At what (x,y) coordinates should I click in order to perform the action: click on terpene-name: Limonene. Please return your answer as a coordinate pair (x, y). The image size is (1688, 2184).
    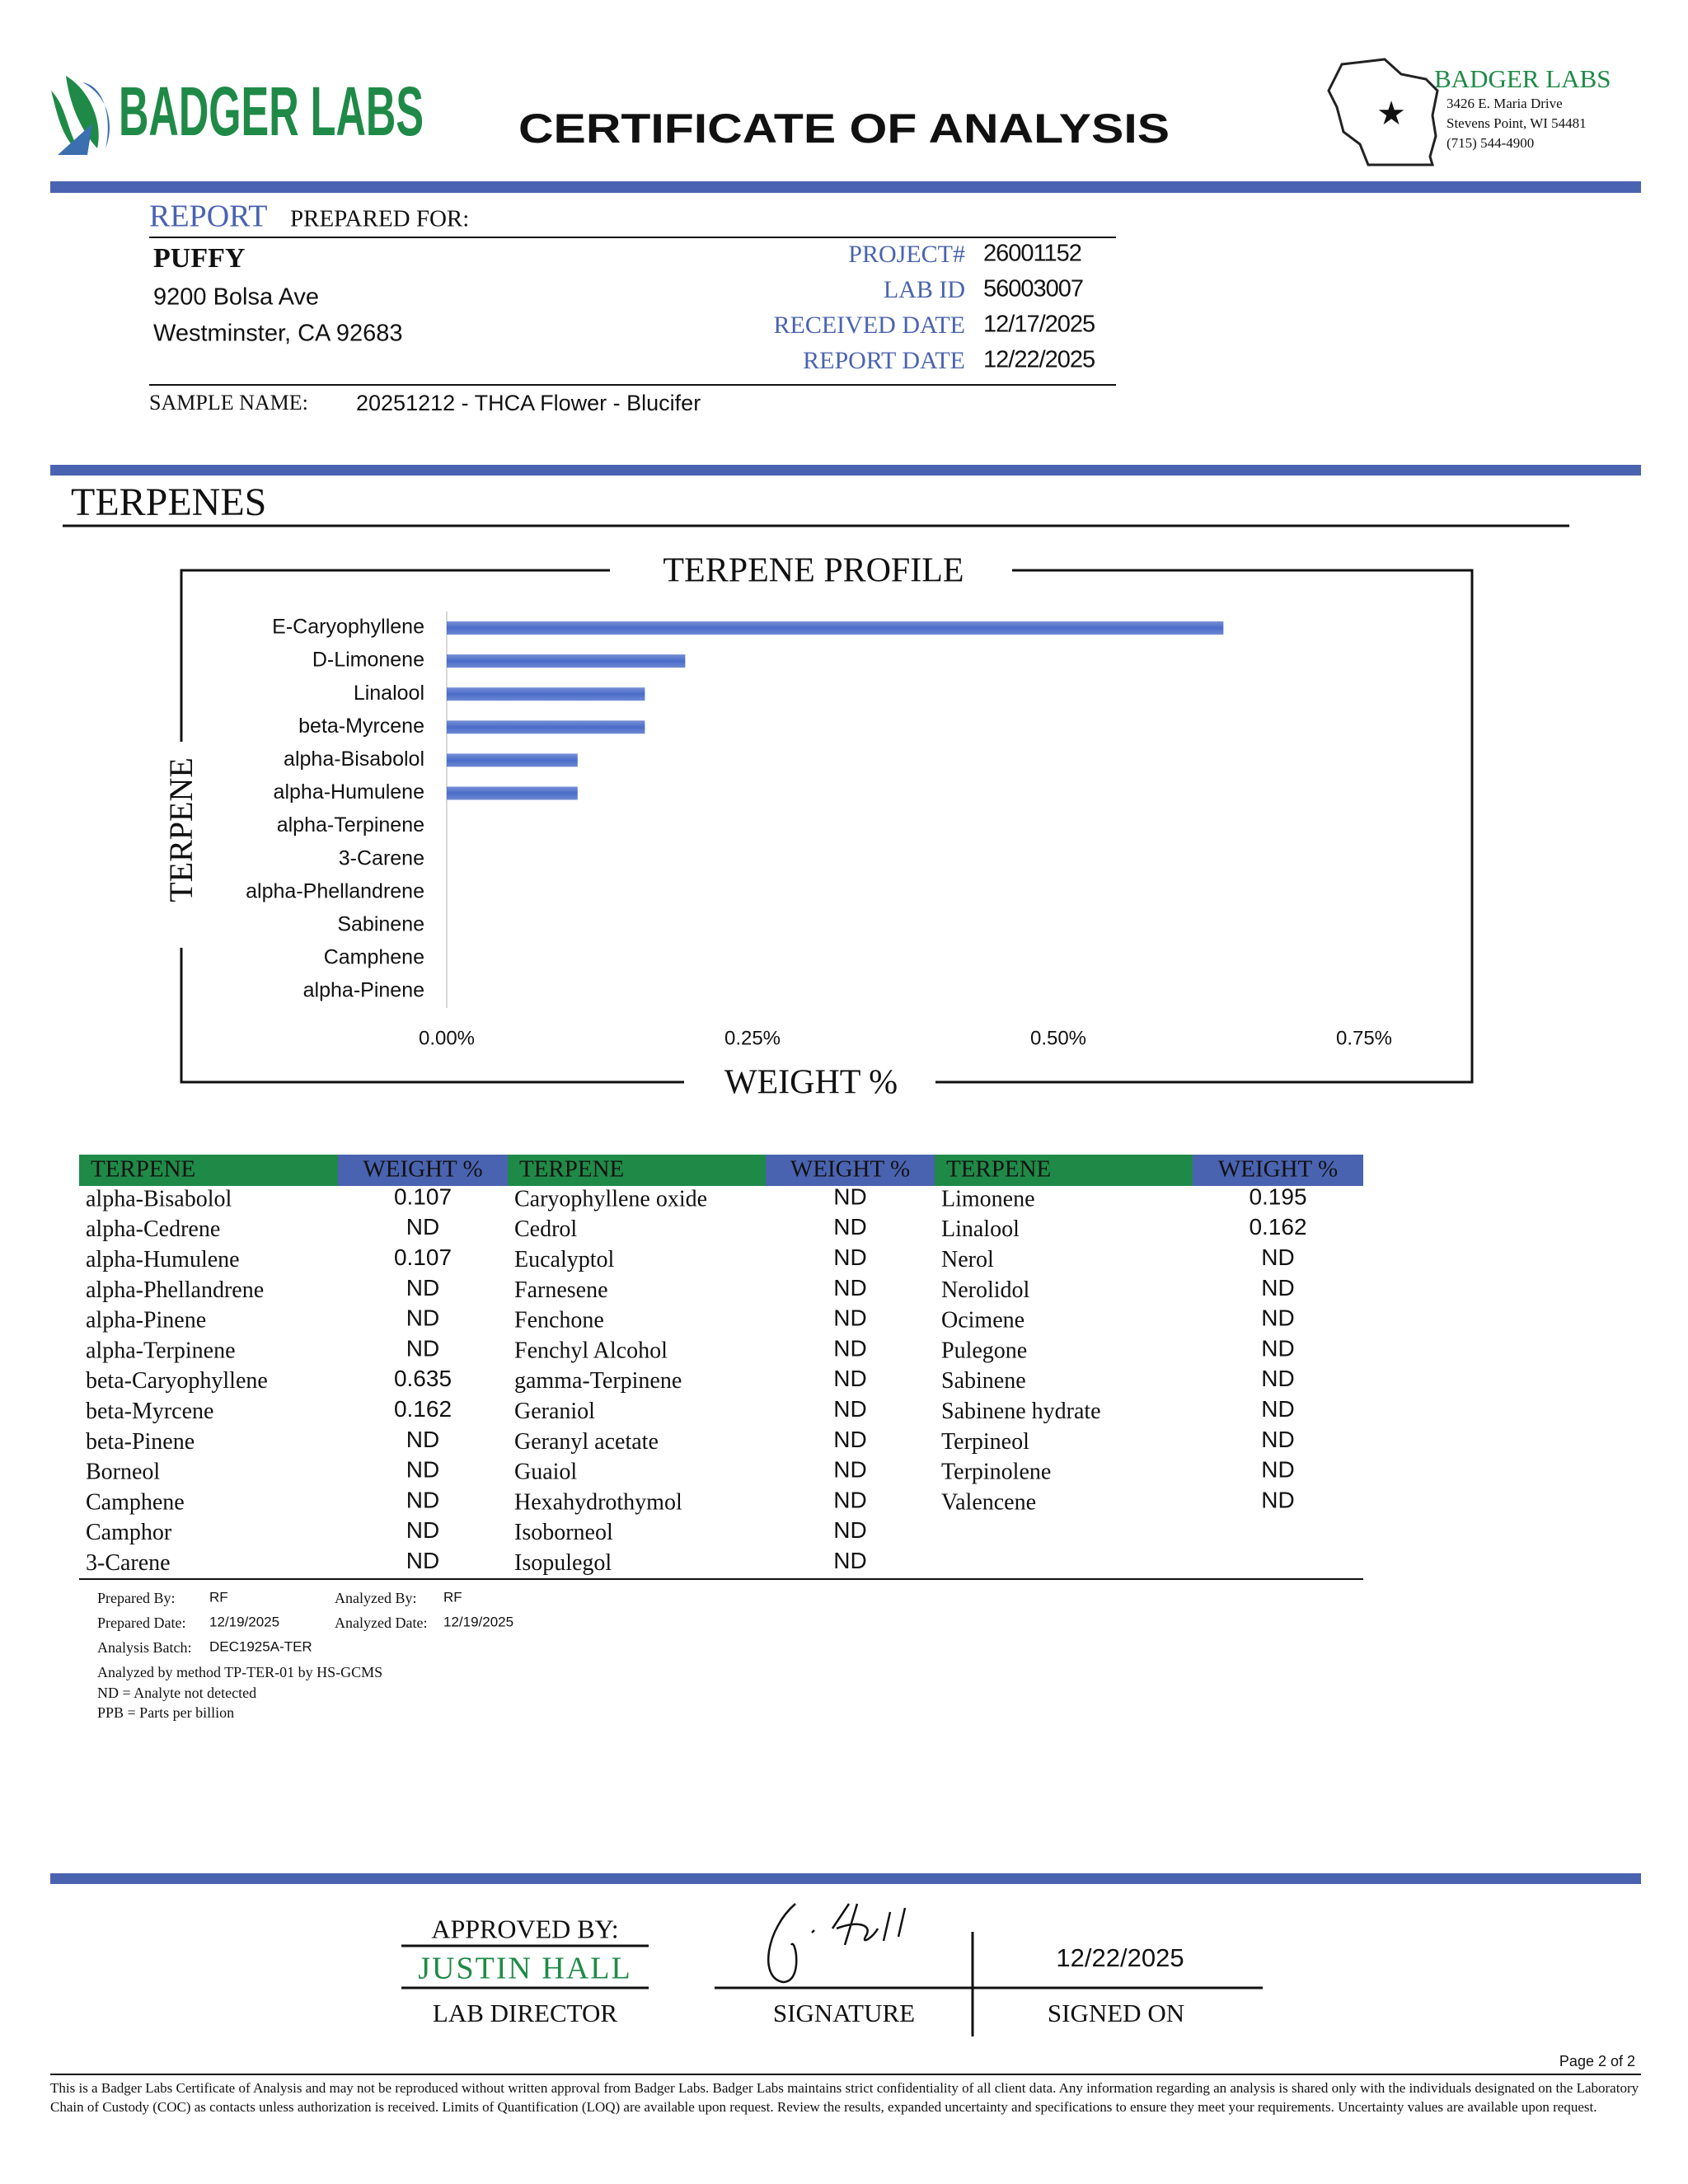
    Looking at the image, I should click on (988, 1199).